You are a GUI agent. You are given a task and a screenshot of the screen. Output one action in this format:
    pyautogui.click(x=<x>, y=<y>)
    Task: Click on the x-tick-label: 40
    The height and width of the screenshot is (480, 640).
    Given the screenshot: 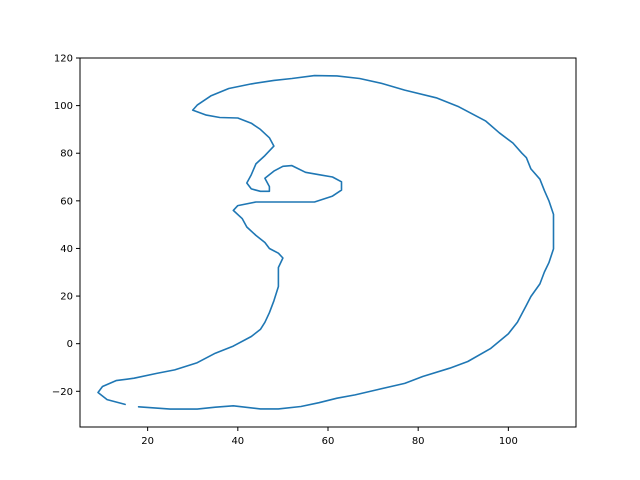 What is the action you would take?
    pyautogui.click(x=237, y=441)
    